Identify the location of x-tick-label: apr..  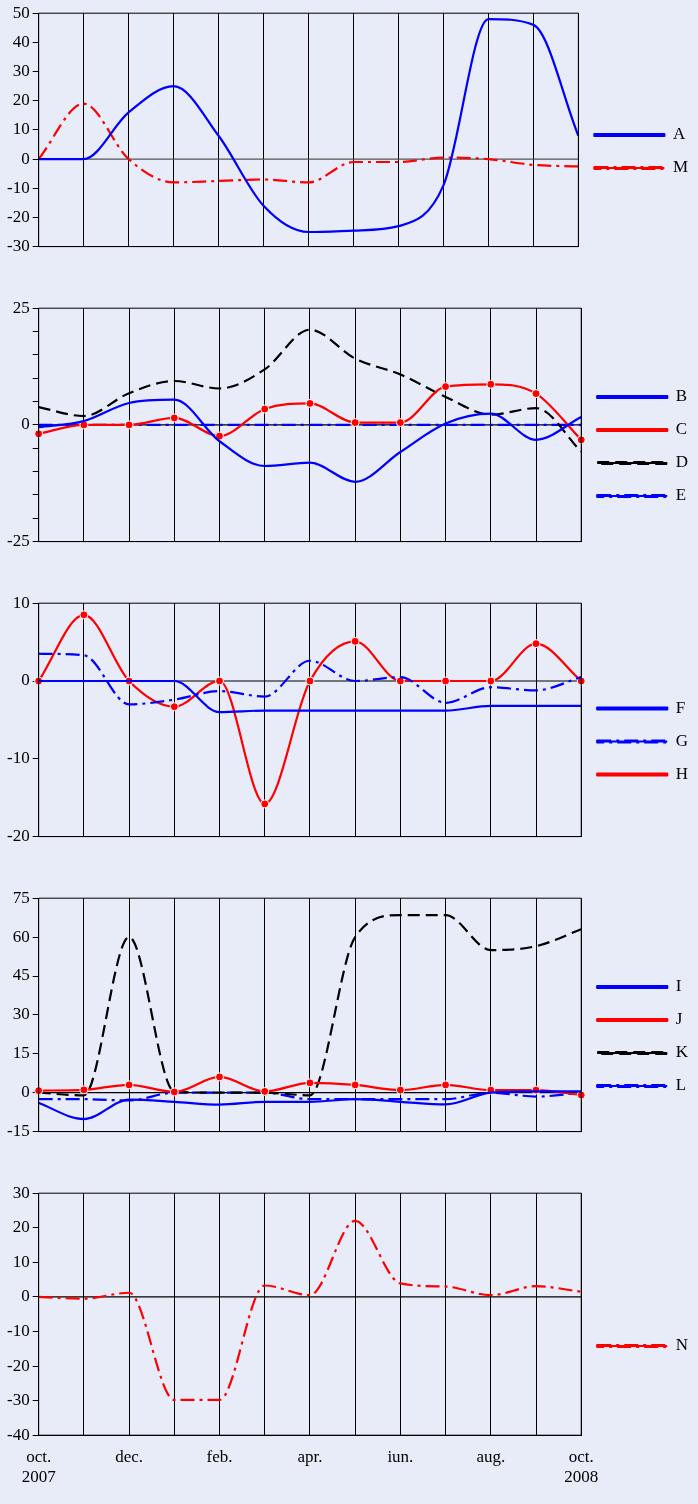
(310, 1456).